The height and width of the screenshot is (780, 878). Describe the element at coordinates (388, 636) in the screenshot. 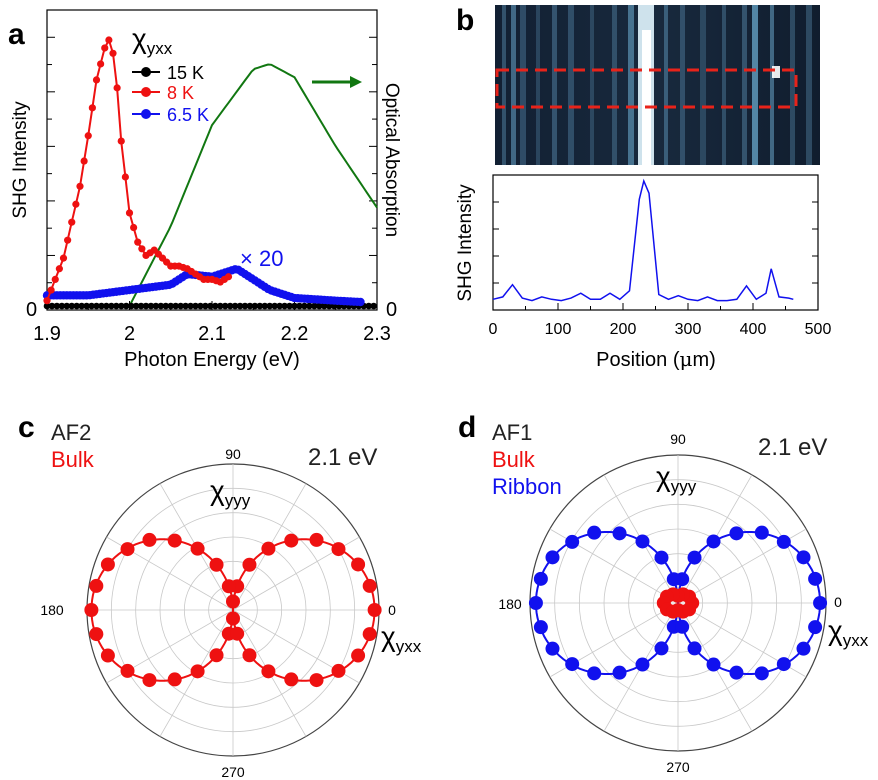

I see `panel-c-right-chi-base: χ` at that location.